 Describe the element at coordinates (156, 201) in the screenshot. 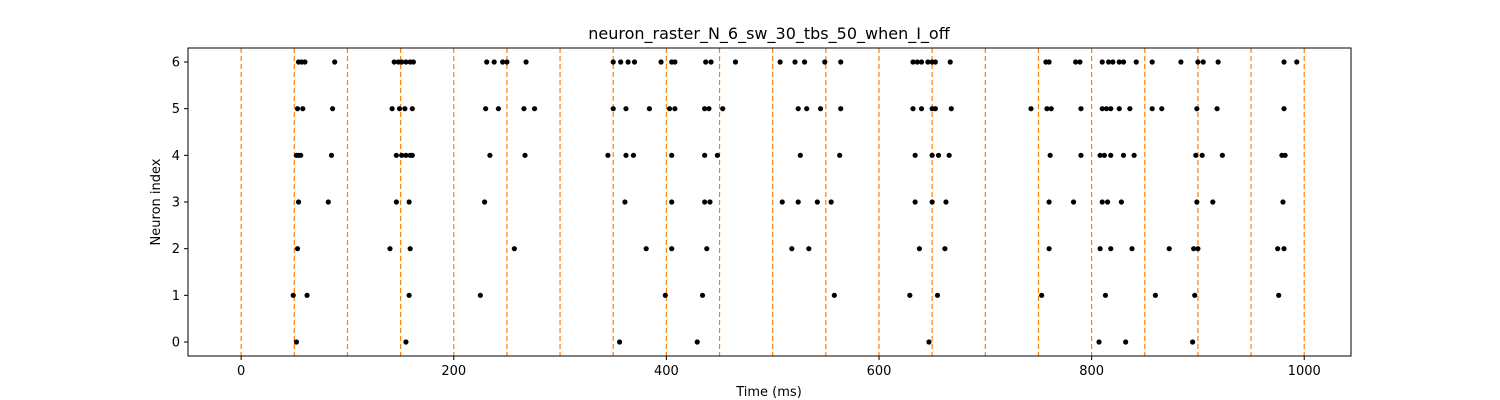

I see `y-axis-label: Neuron index` at that location.